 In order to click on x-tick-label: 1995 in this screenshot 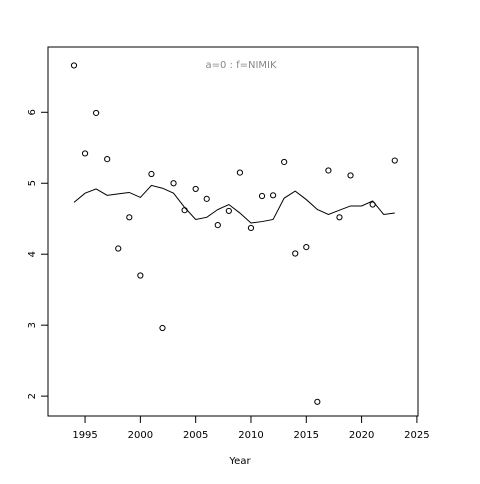, I will do `click(84, 435)`.